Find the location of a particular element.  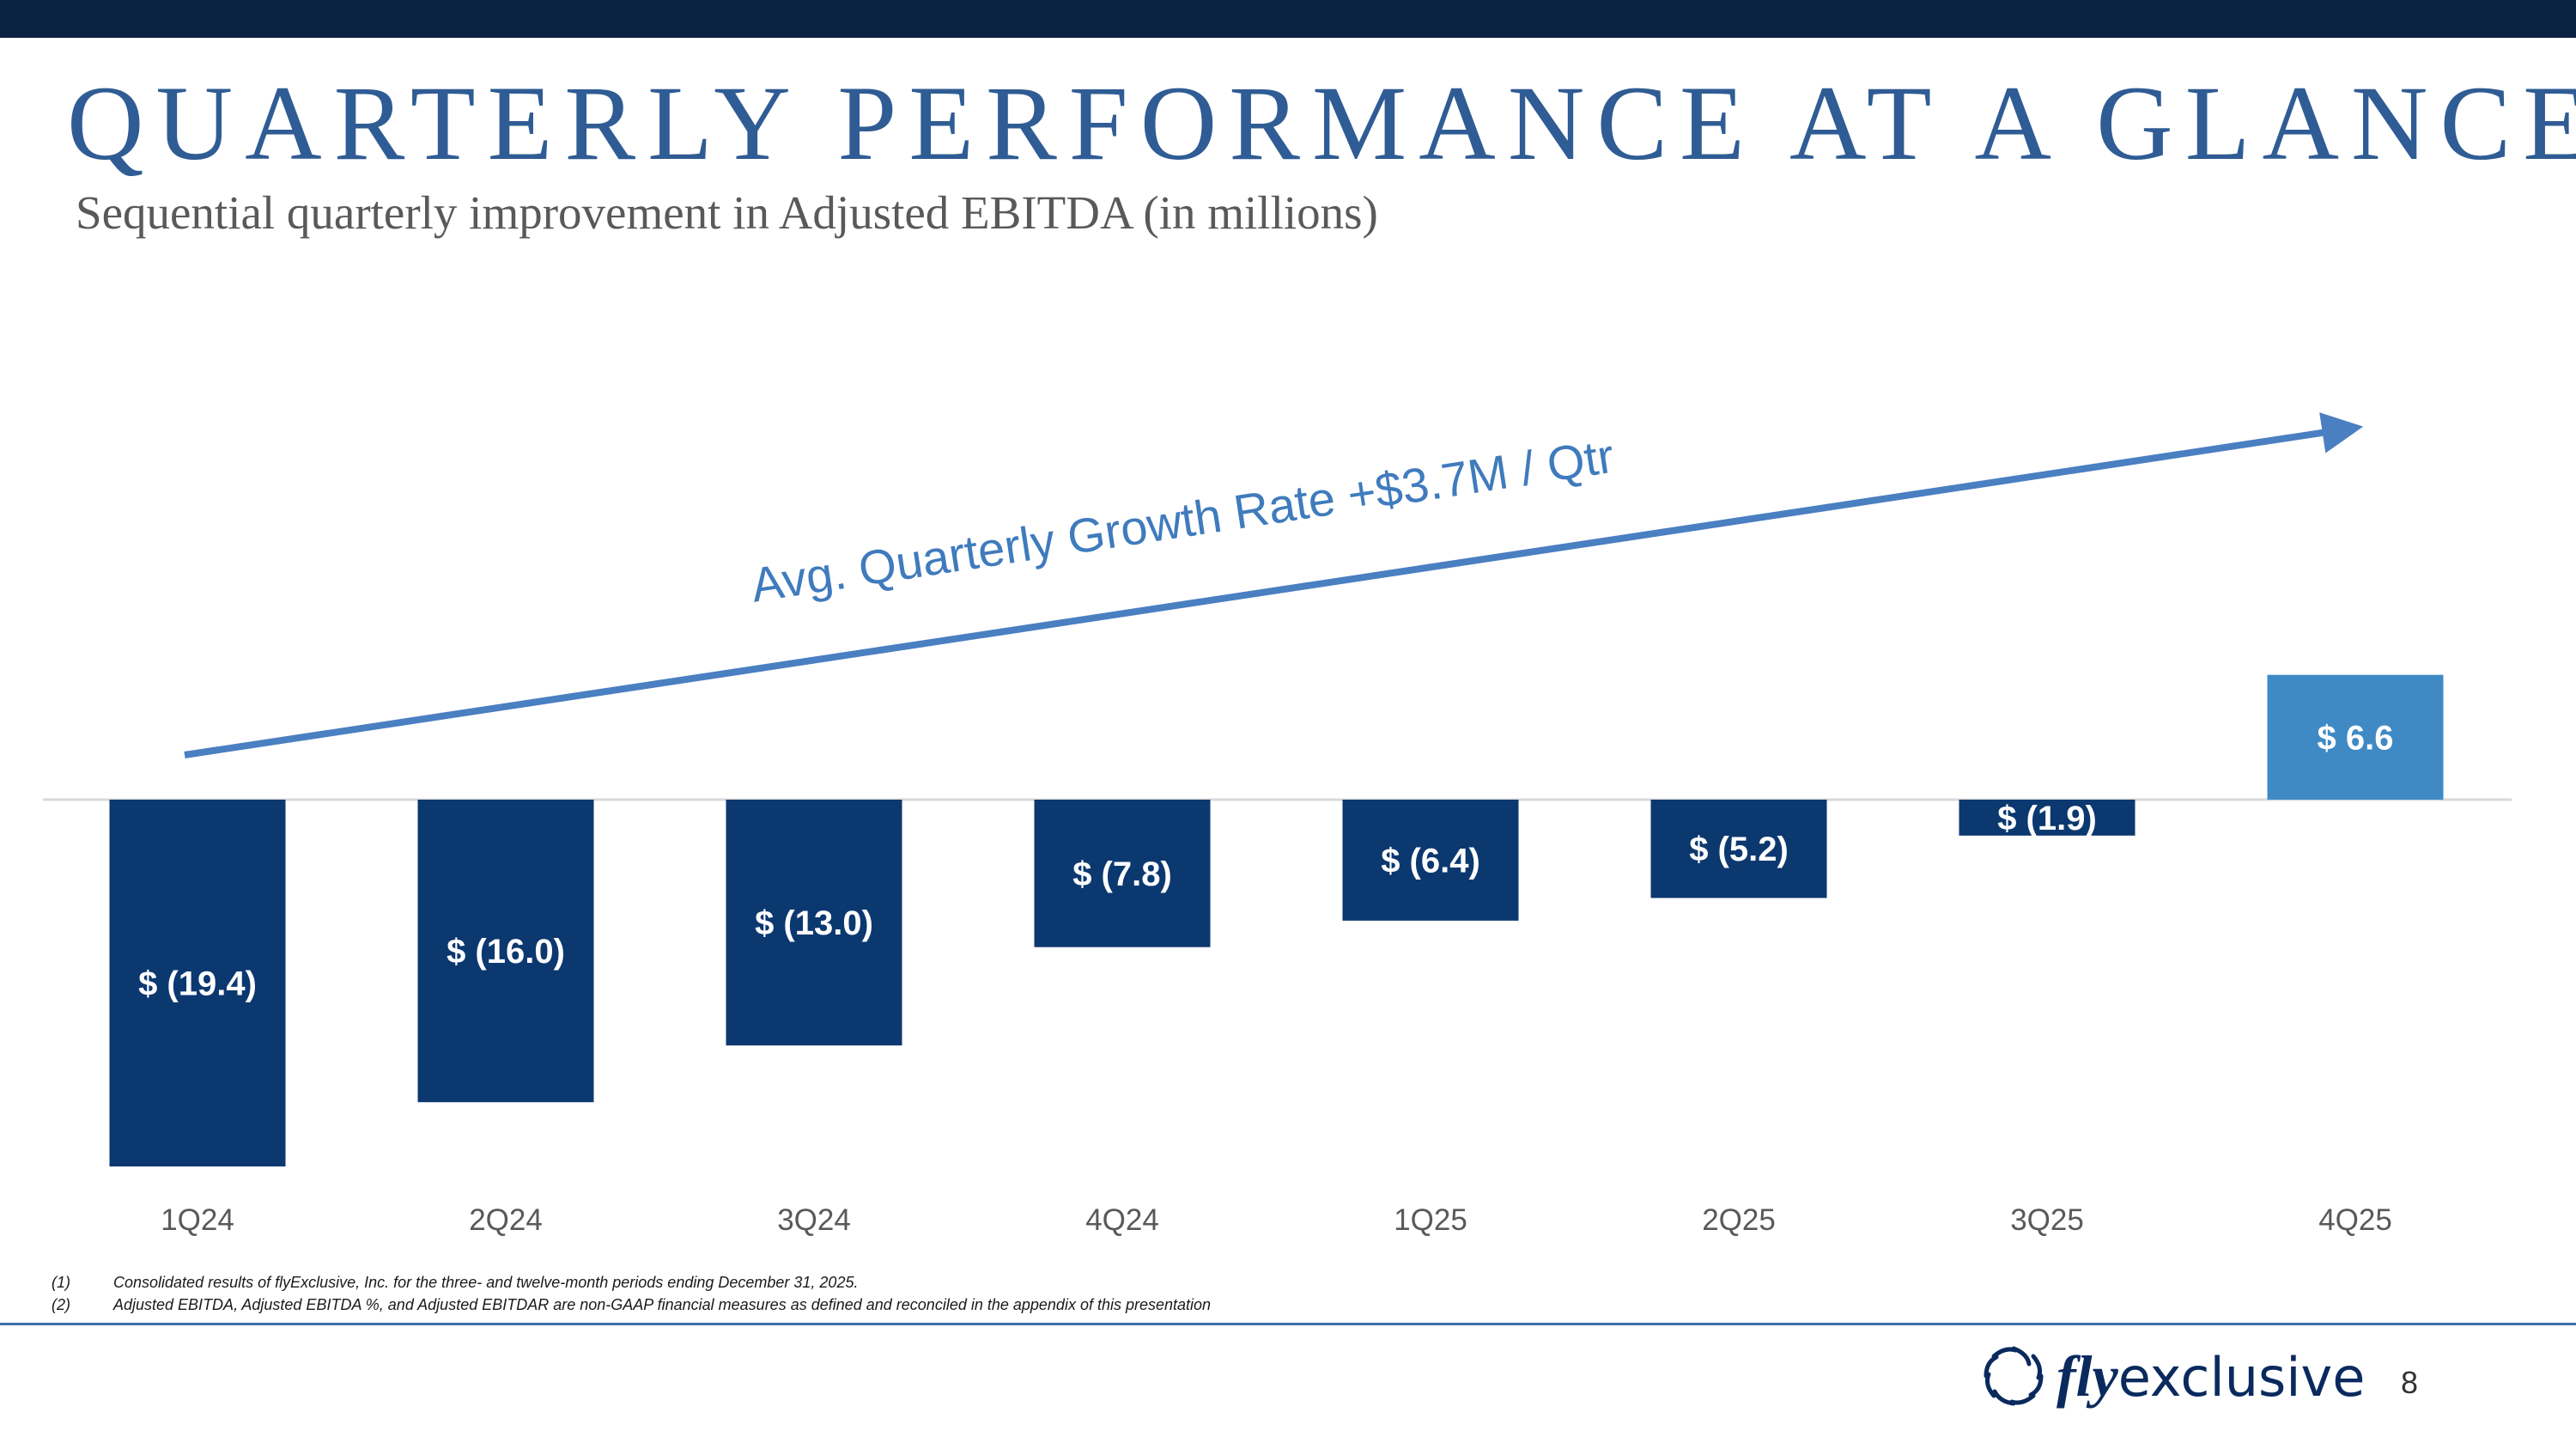

x-tick-label-4Q25: 4Q25 is located at coordinates (2355, 1220).